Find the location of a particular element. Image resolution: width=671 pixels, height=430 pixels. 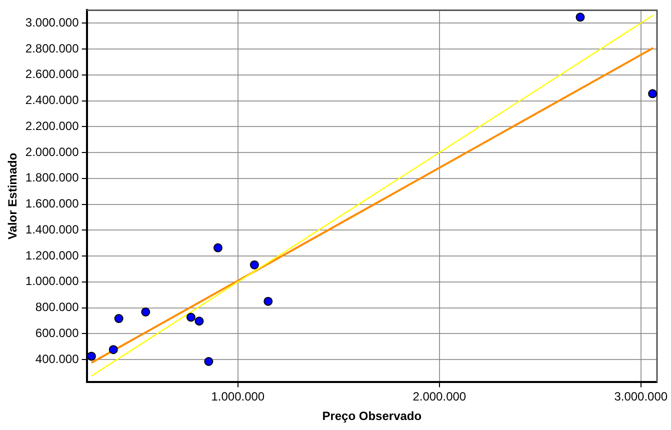

y-tick-label: 2.400.000 is located at coordinates (52, 100).